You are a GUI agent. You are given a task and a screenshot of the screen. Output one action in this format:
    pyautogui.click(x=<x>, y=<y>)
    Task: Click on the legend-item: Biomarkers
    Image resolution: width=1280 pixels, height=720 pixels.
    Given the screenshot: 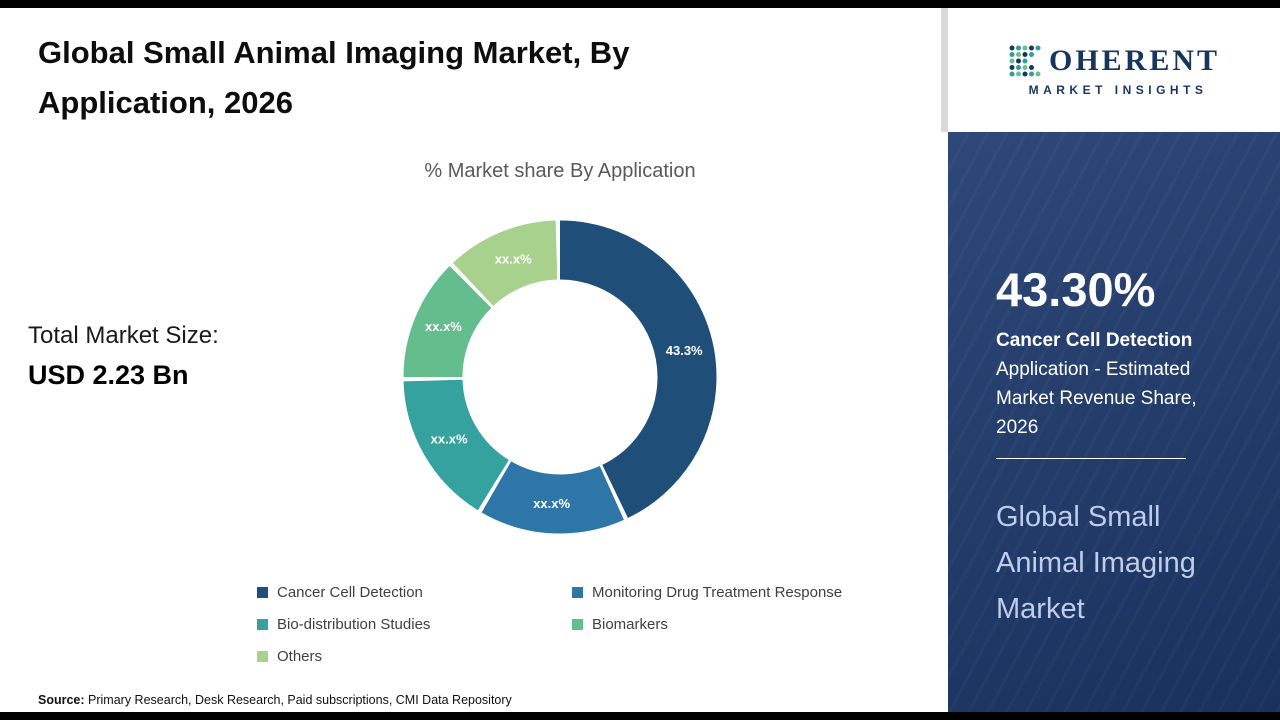 What is the action you would take?
    pyautogui.click(x=757, y=624)
    